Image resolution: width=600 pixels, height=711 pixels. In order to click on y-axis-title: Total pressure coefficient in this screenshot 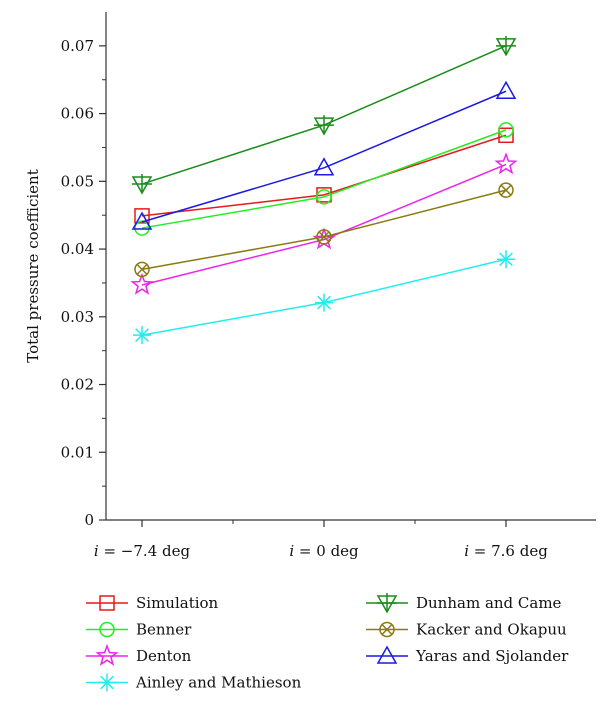, I will do `click(33, 265)`.